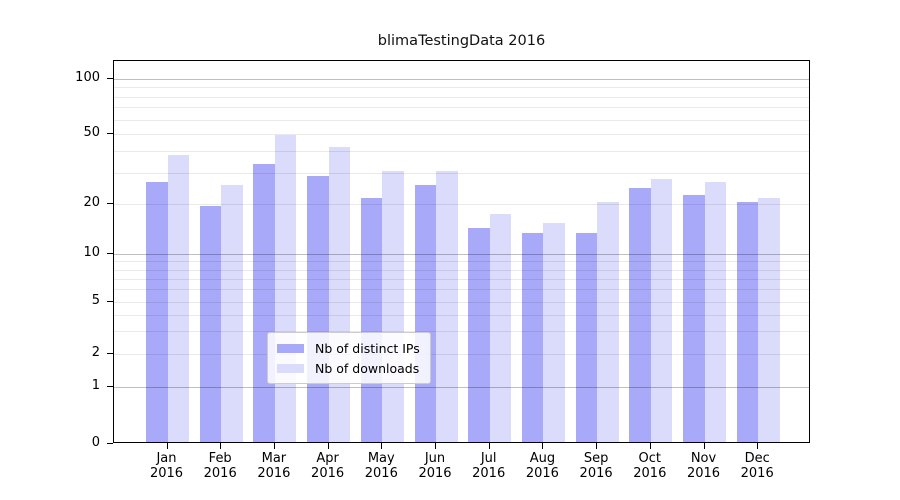 The image size is (900, 500). Describe the element at coordinates (91, 252) in the screenshot. I see `y-tick-label: 10` at that location.